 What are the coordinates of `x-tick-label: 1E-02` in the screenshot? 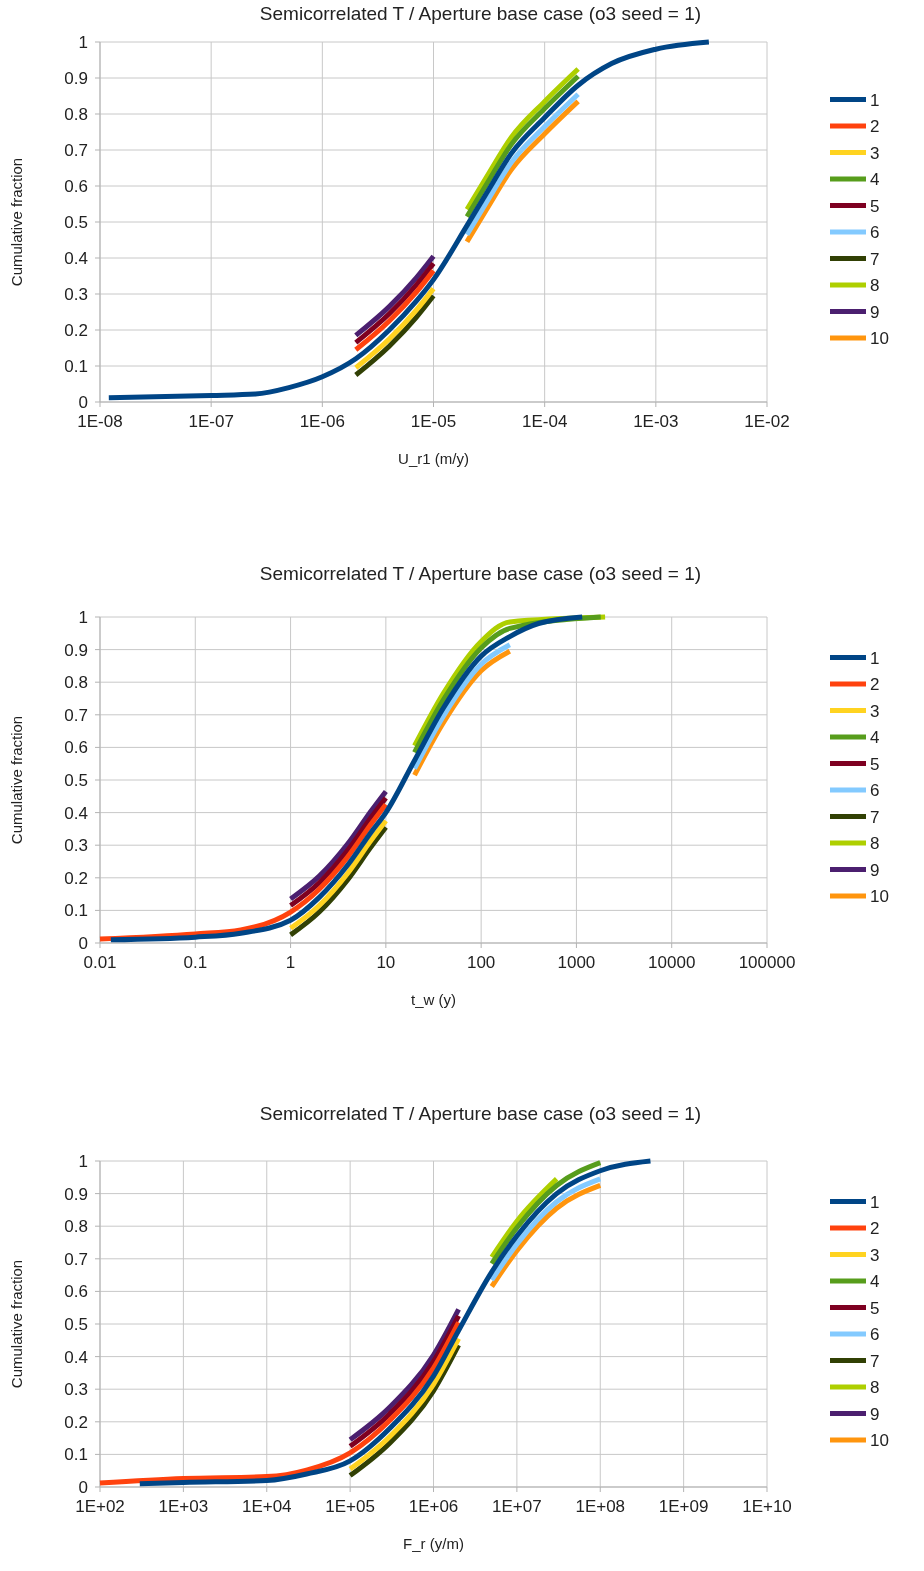 It's located at (767, 421).